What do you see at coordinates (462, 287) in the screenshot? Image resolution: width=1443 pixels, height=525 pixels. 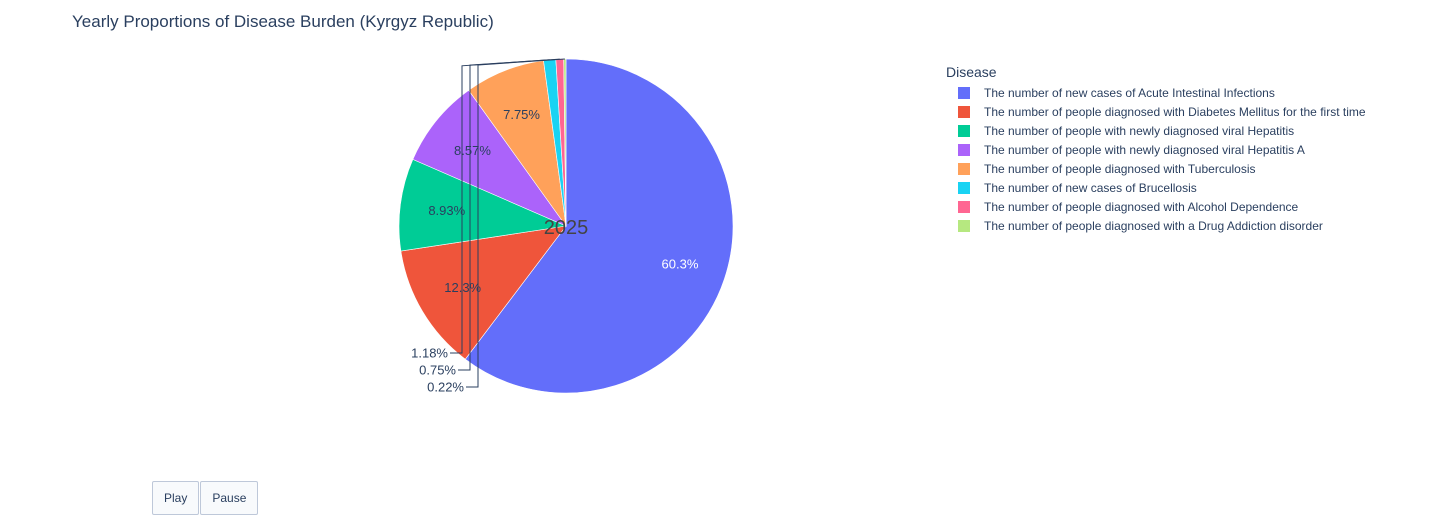 I see `slice-percent-label: 12.3%` at bounding box center [462, 287].